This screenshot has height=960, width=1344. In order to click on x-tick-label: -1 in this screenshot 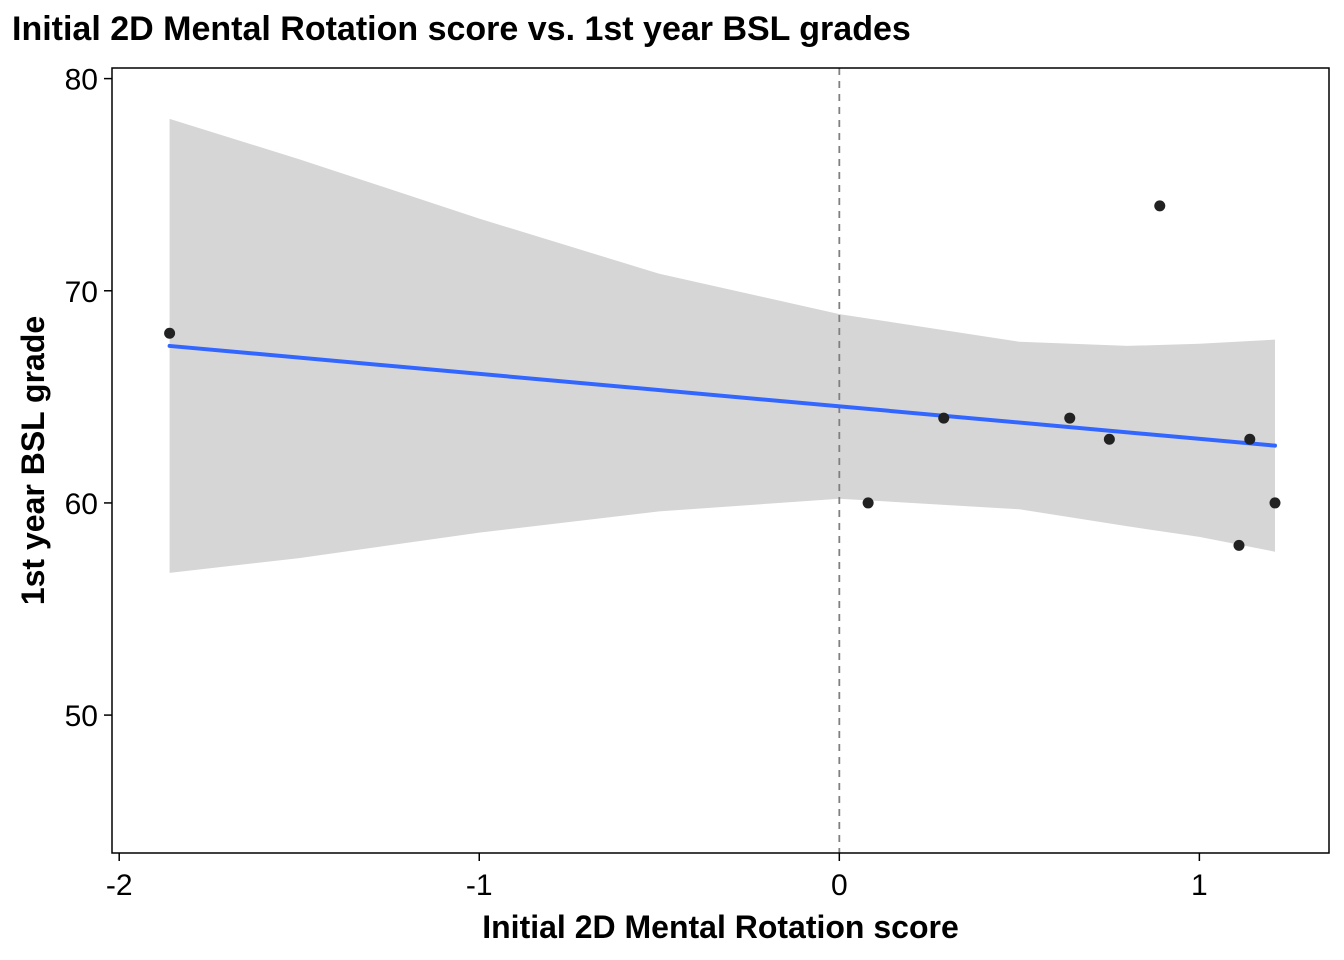, I will do `click(479, 885)`.